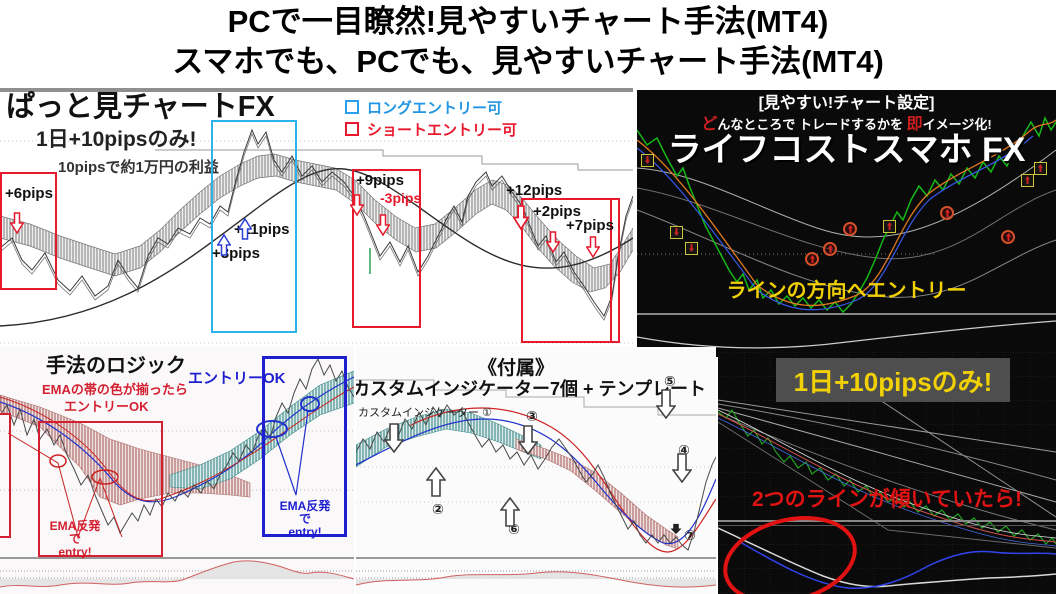 This screenshot has width=1056, height=594. I want to click on subline-text-1: んなところで トレードするかを, so click(812, 124).